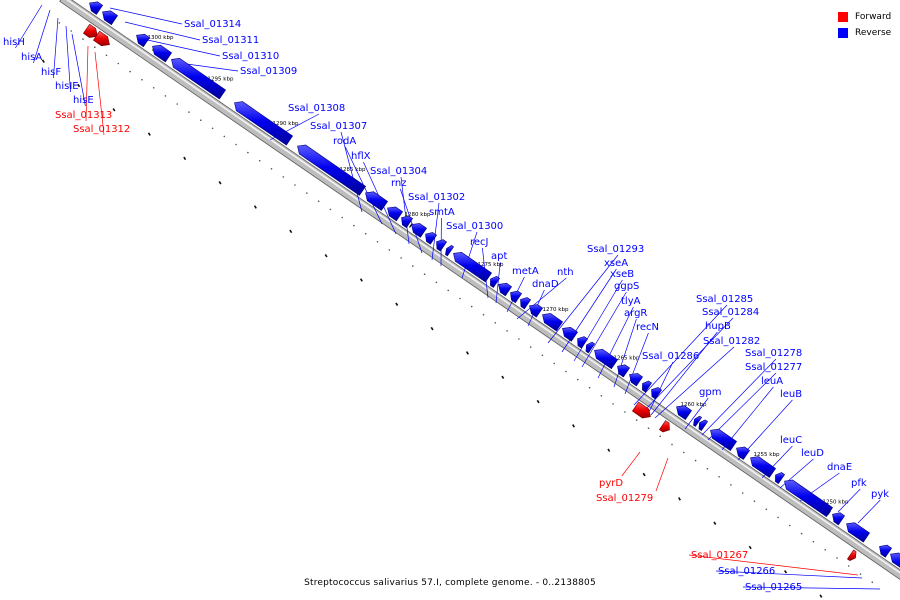 This screenshot has width=900, height=600. I want to click on gene-label: xseA, so click(616, 263).